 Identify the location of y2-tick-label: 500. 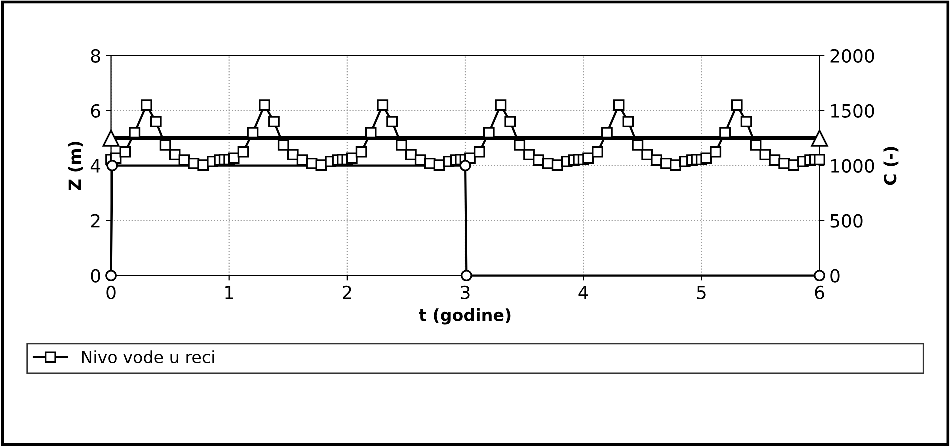
(846, 221).